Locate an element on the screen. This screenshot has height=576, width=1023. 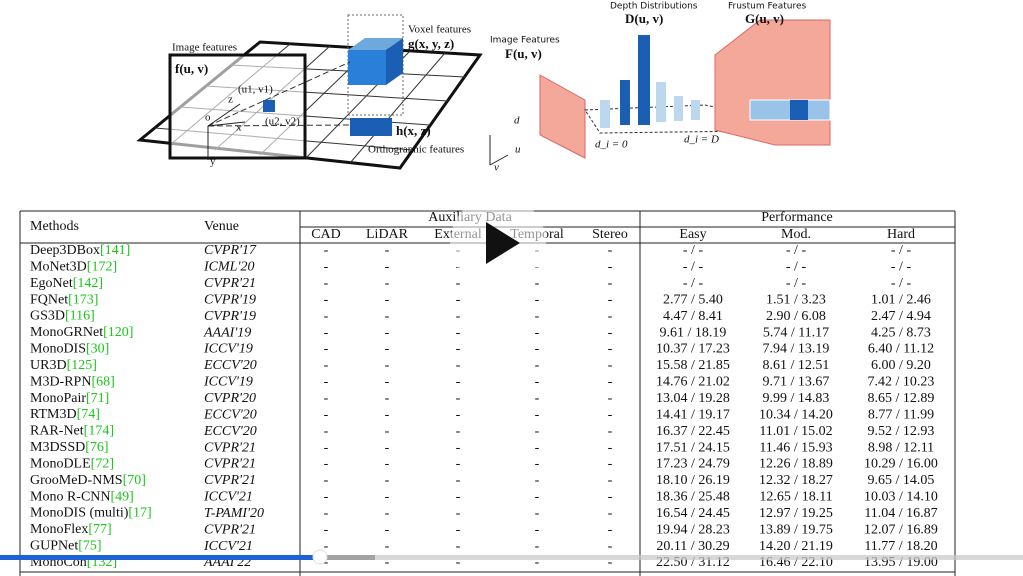
reference: [116] is located at coordinates (80, 316).